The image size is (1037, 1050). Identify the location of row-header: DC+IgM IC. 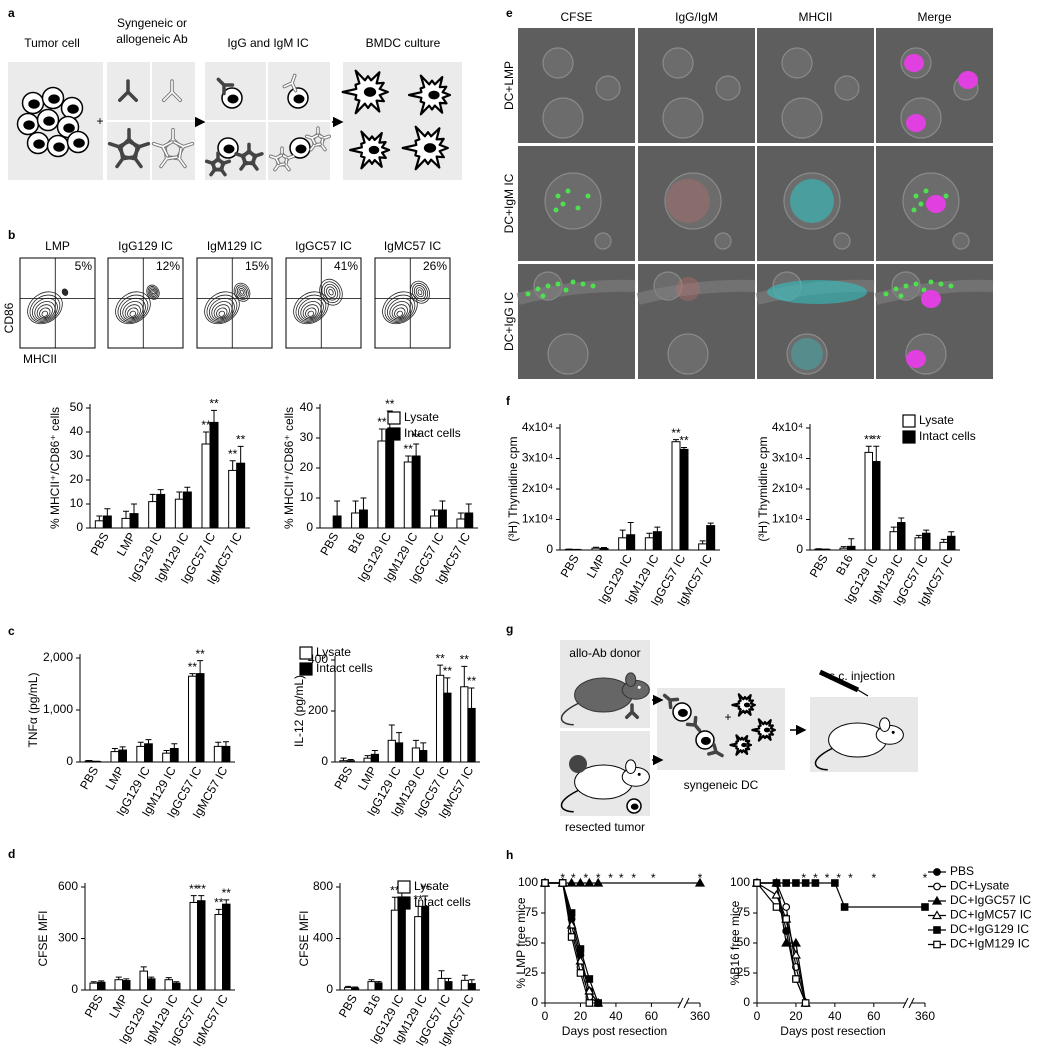
(509, 203).